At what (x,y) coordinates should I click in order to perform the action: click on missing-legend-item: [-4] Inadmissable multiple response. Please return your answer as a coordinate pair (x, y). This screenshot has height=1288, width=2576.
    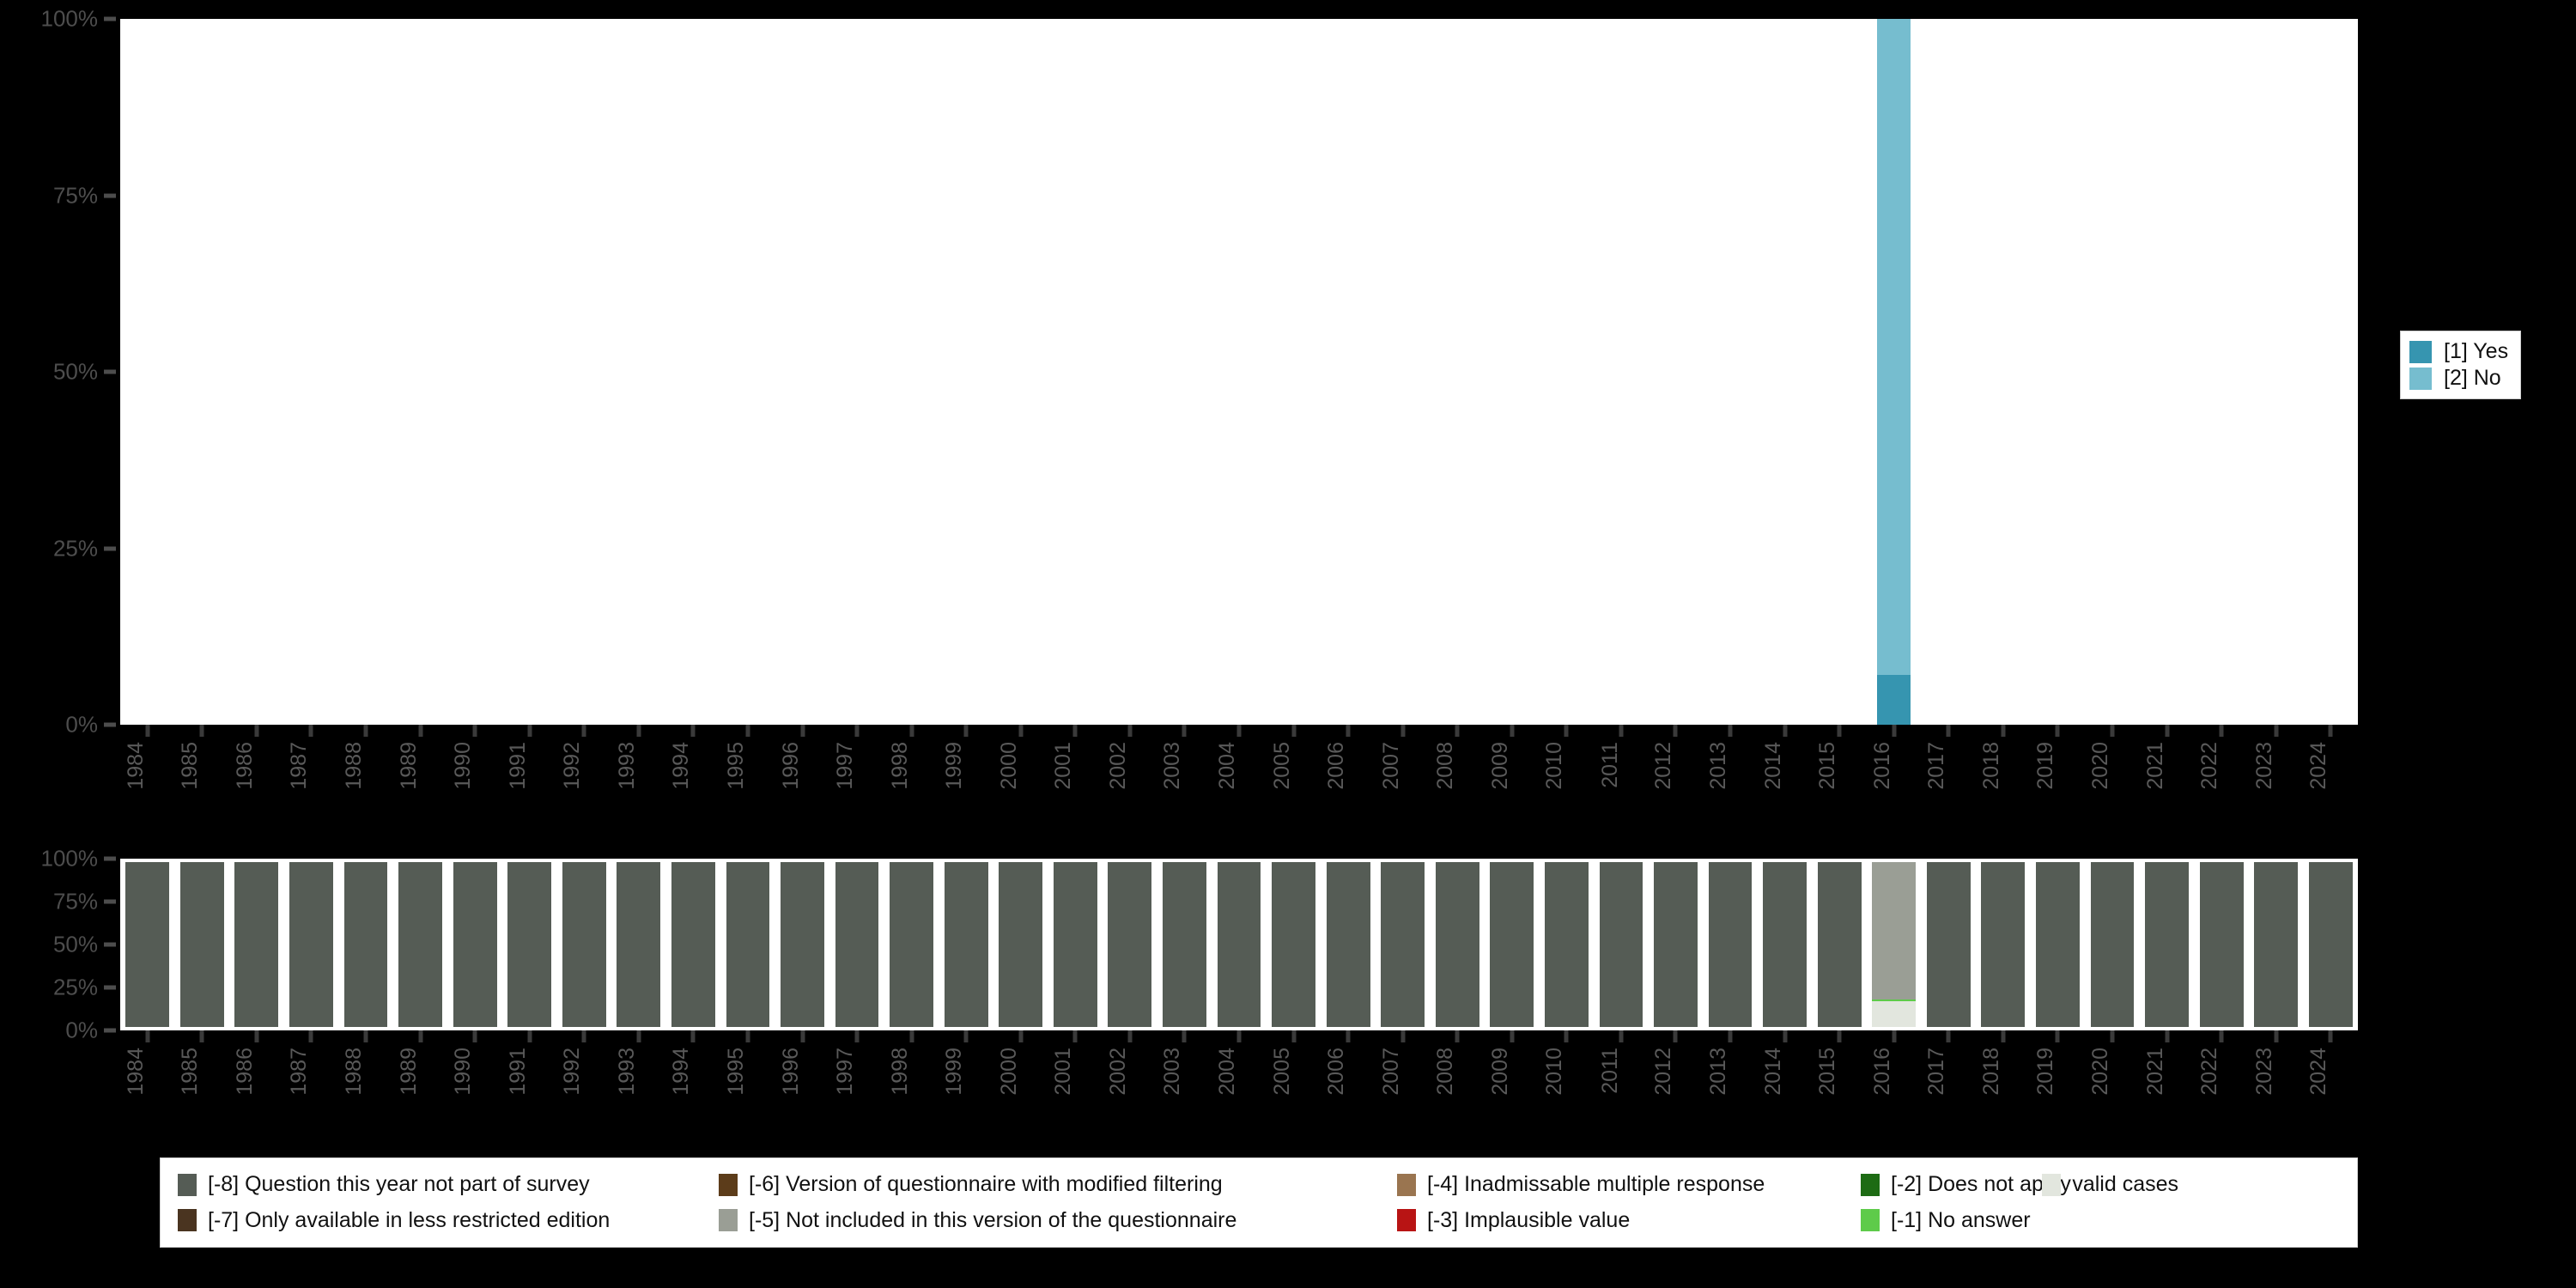
    Looking at the image, I should click on (1629, 1184).